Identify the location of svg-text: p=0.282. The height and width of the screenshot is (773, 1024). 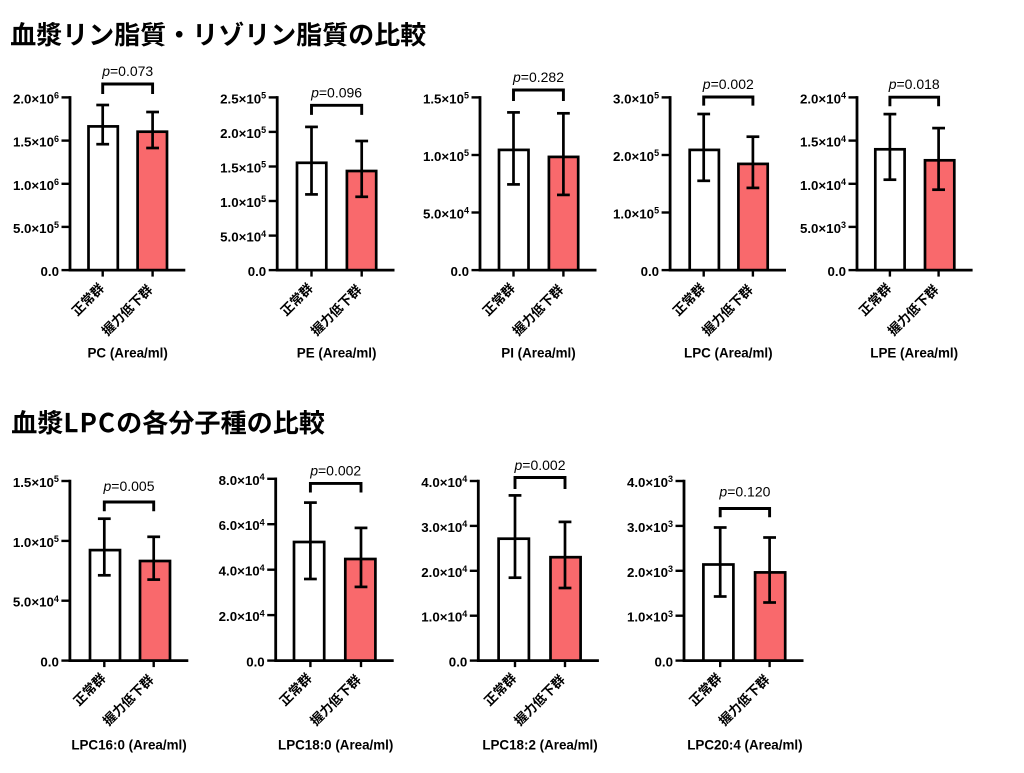
(538, 77).